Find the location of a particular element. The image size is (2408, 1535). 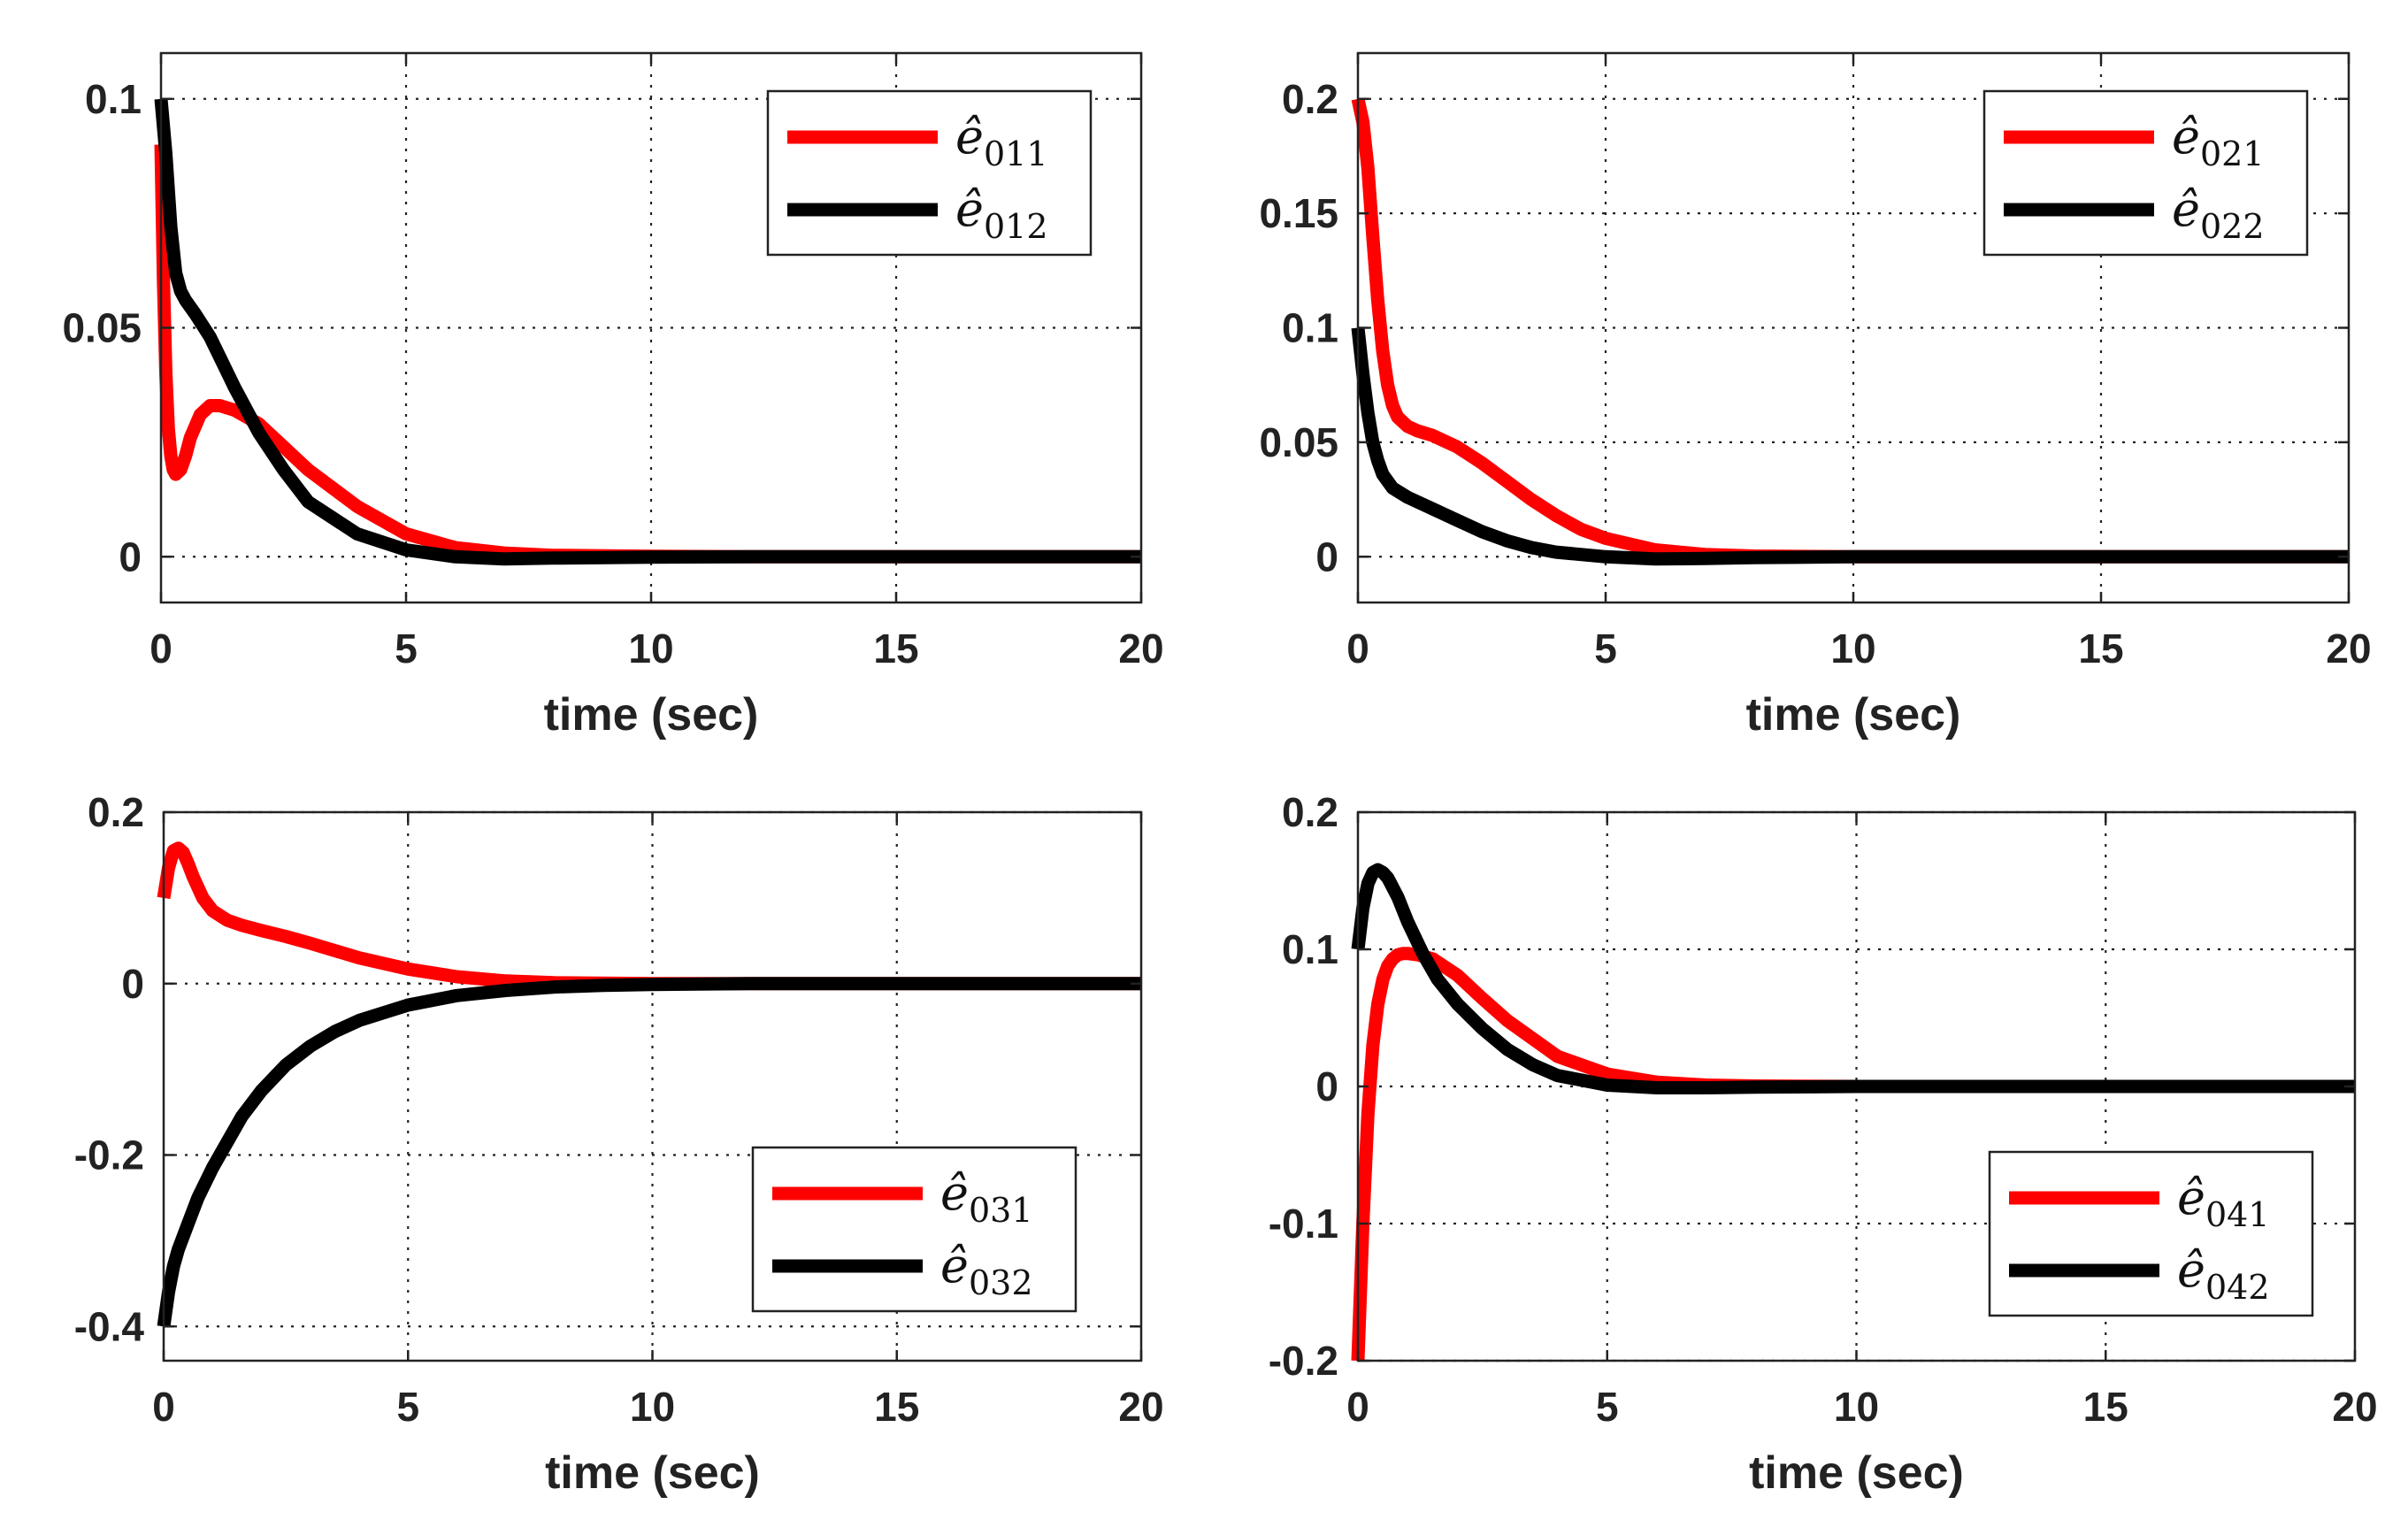

legend-label-021: ê021 is located at coordinates (2219, 141).